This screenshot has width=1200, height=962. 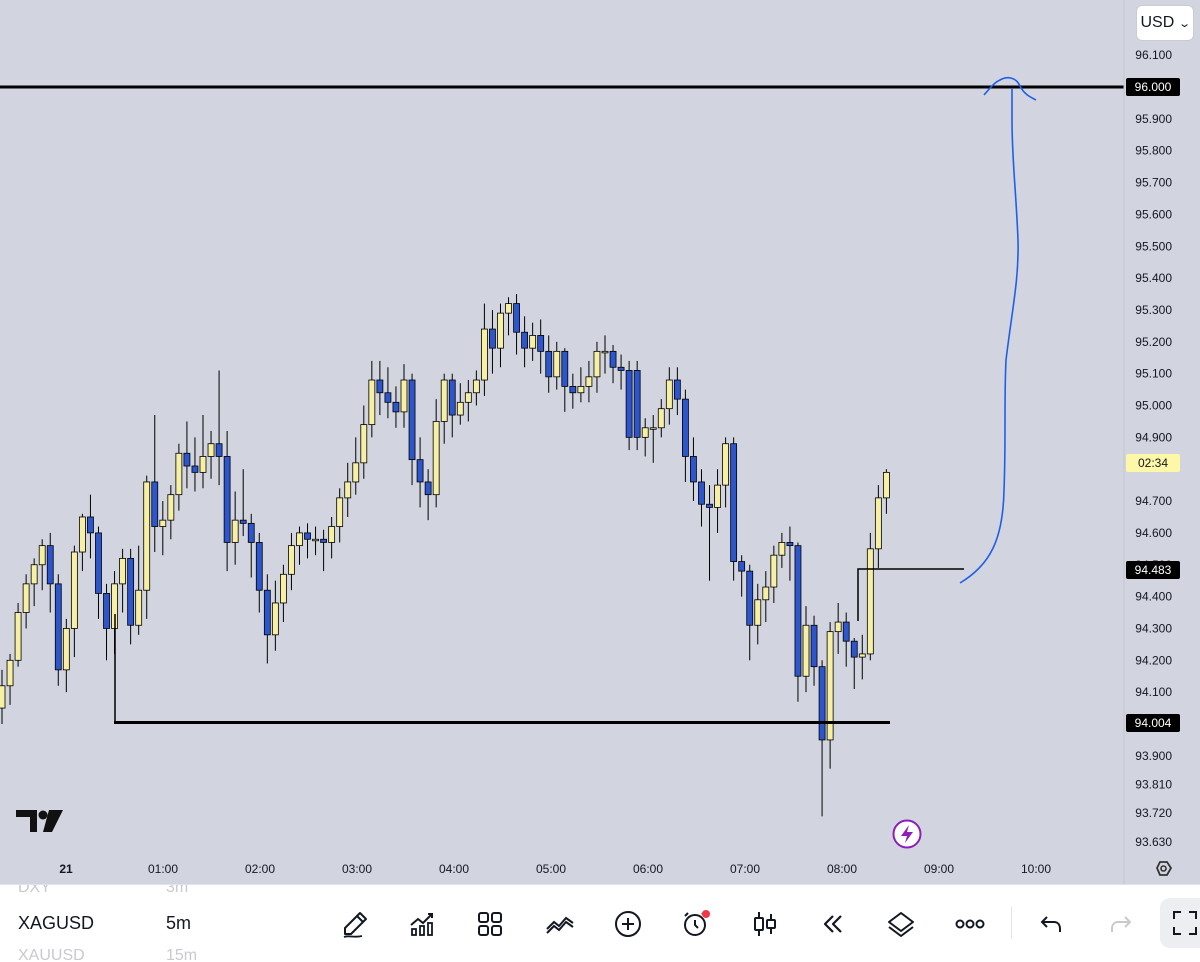 I want to click on symbol-list: DXY 3m XAGUSD 5m XAUUSD 15m, so click(x=118, y=923).